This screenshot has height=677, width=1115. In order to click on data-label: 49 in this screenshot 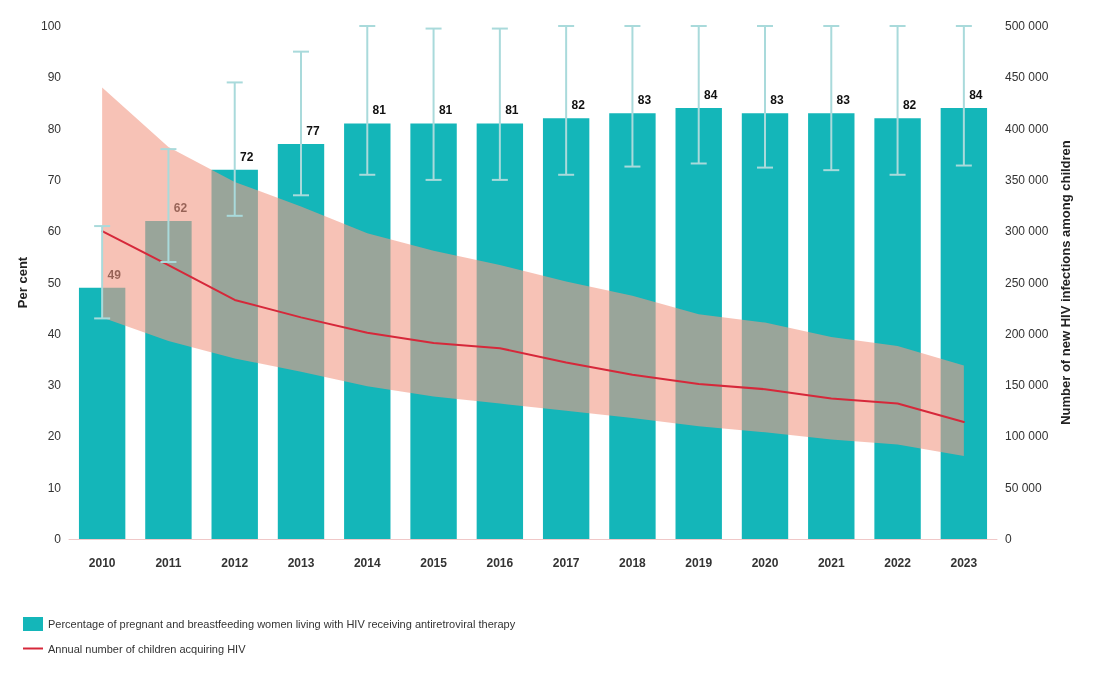, I will do `click(114, 274)`.